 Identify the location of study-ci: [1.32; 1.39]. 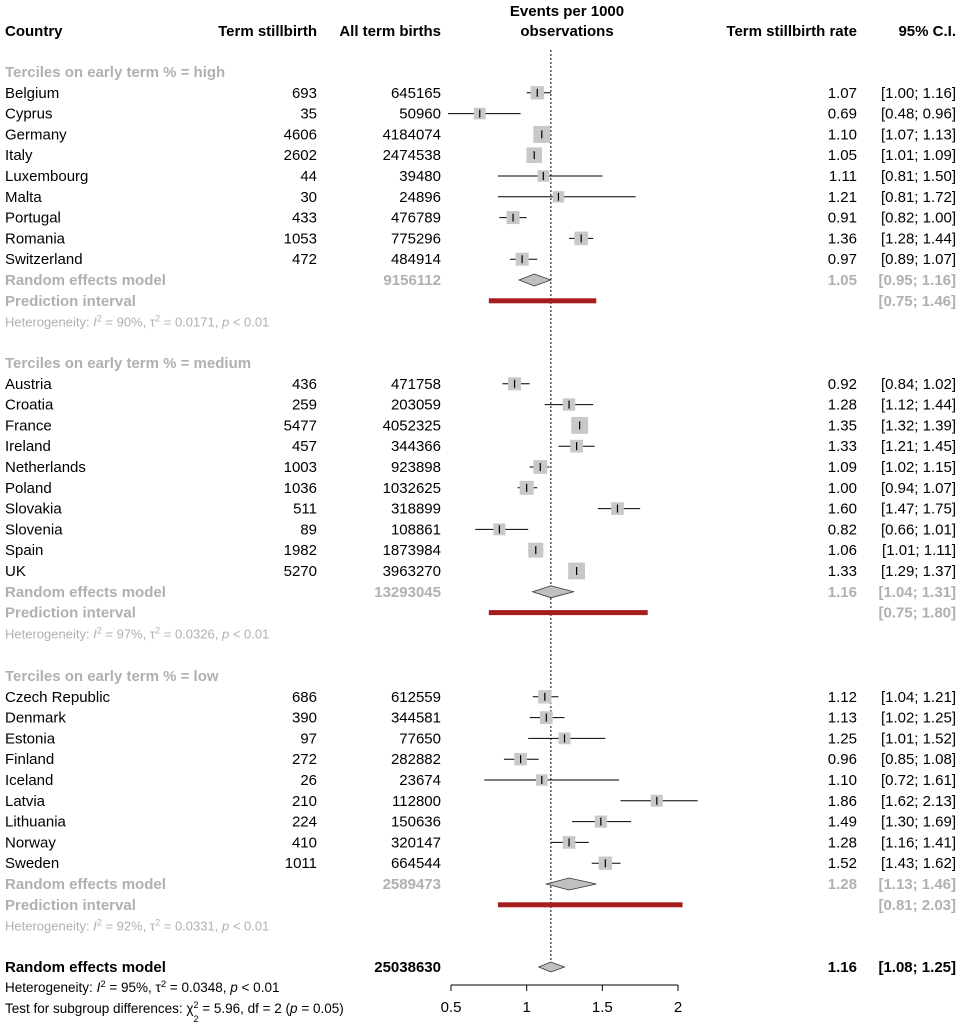
(918, 425).